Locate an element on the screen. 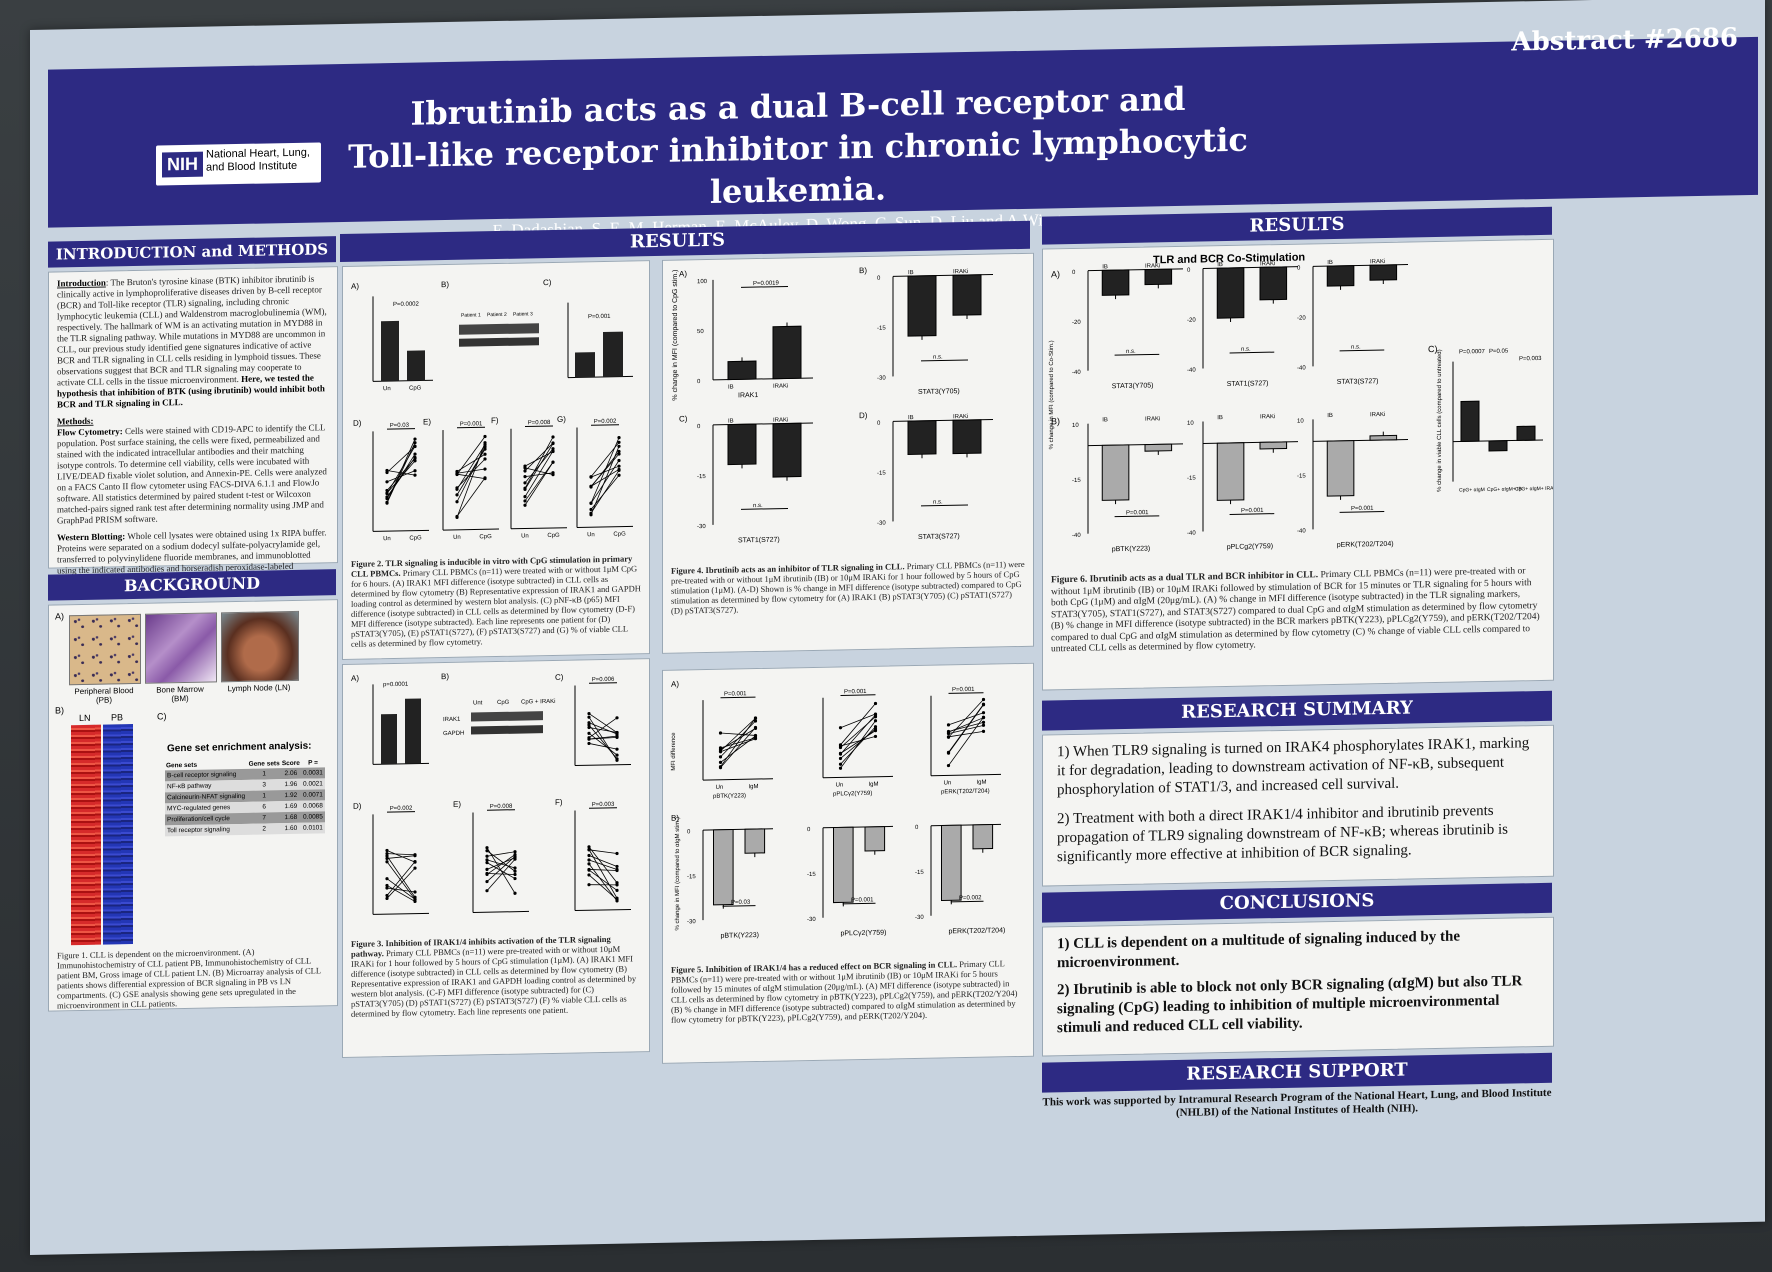 This screenshot has width=1772, height=1272. gsea-cell: 0.0031 is located at coordinates (313, 773).